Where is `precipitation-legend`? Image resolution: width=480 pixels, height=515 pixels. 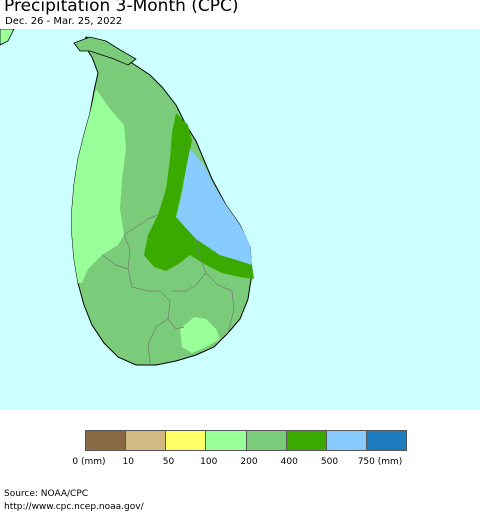
precipitation-legend is located at coordinates (246, 440).